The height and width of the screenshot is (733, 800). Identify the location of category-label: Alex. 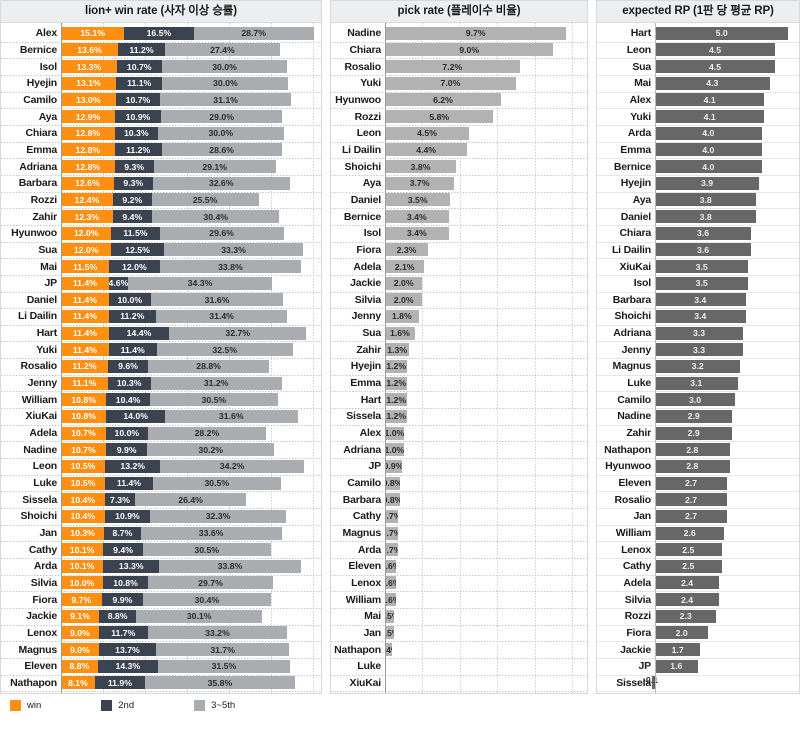
(370, 433).